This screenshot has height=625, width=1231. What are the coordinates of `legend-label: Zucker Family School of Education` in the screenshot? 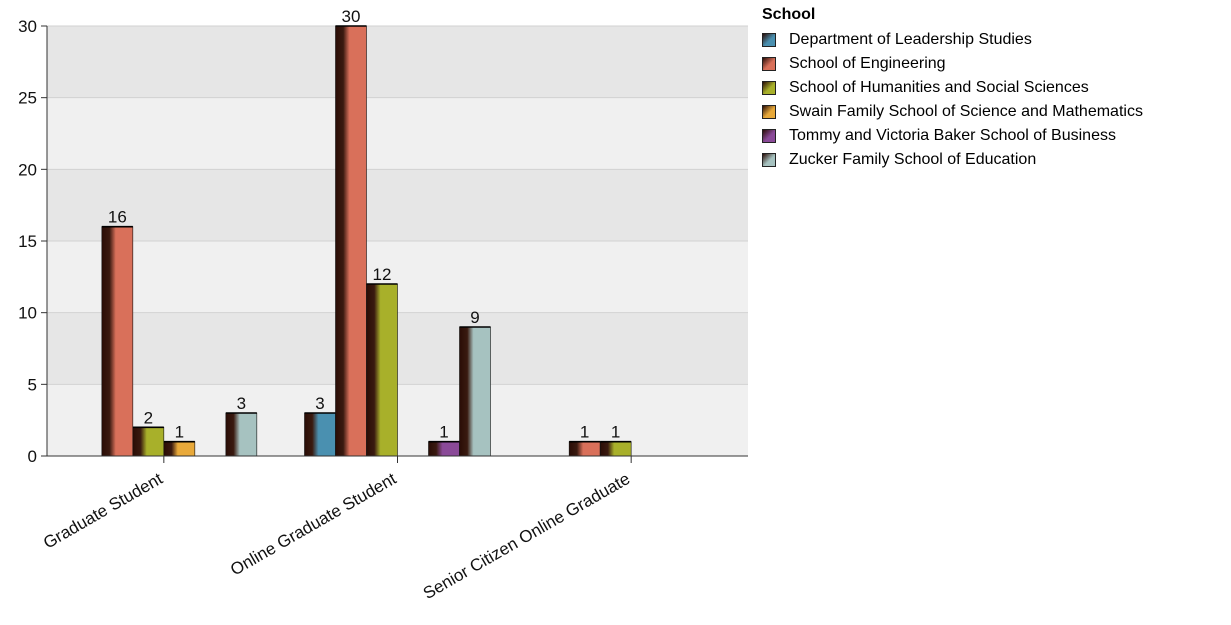 It's located at (913, 159).